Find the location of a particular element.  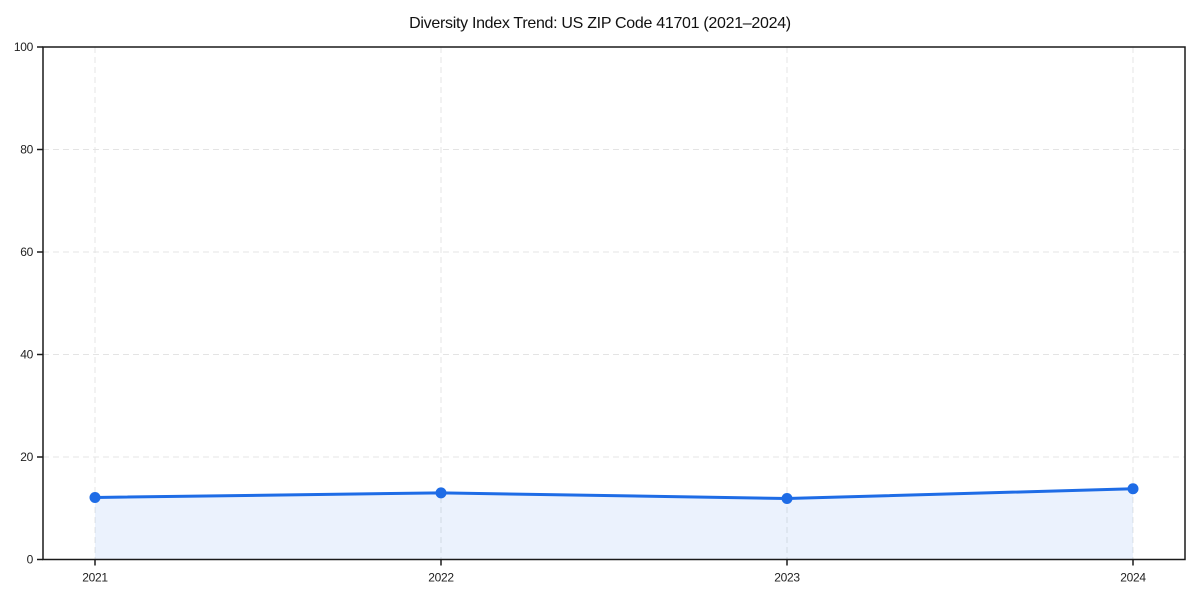

x-axis-tick-label-2023: 2023 is located at coordinates (787, 578).